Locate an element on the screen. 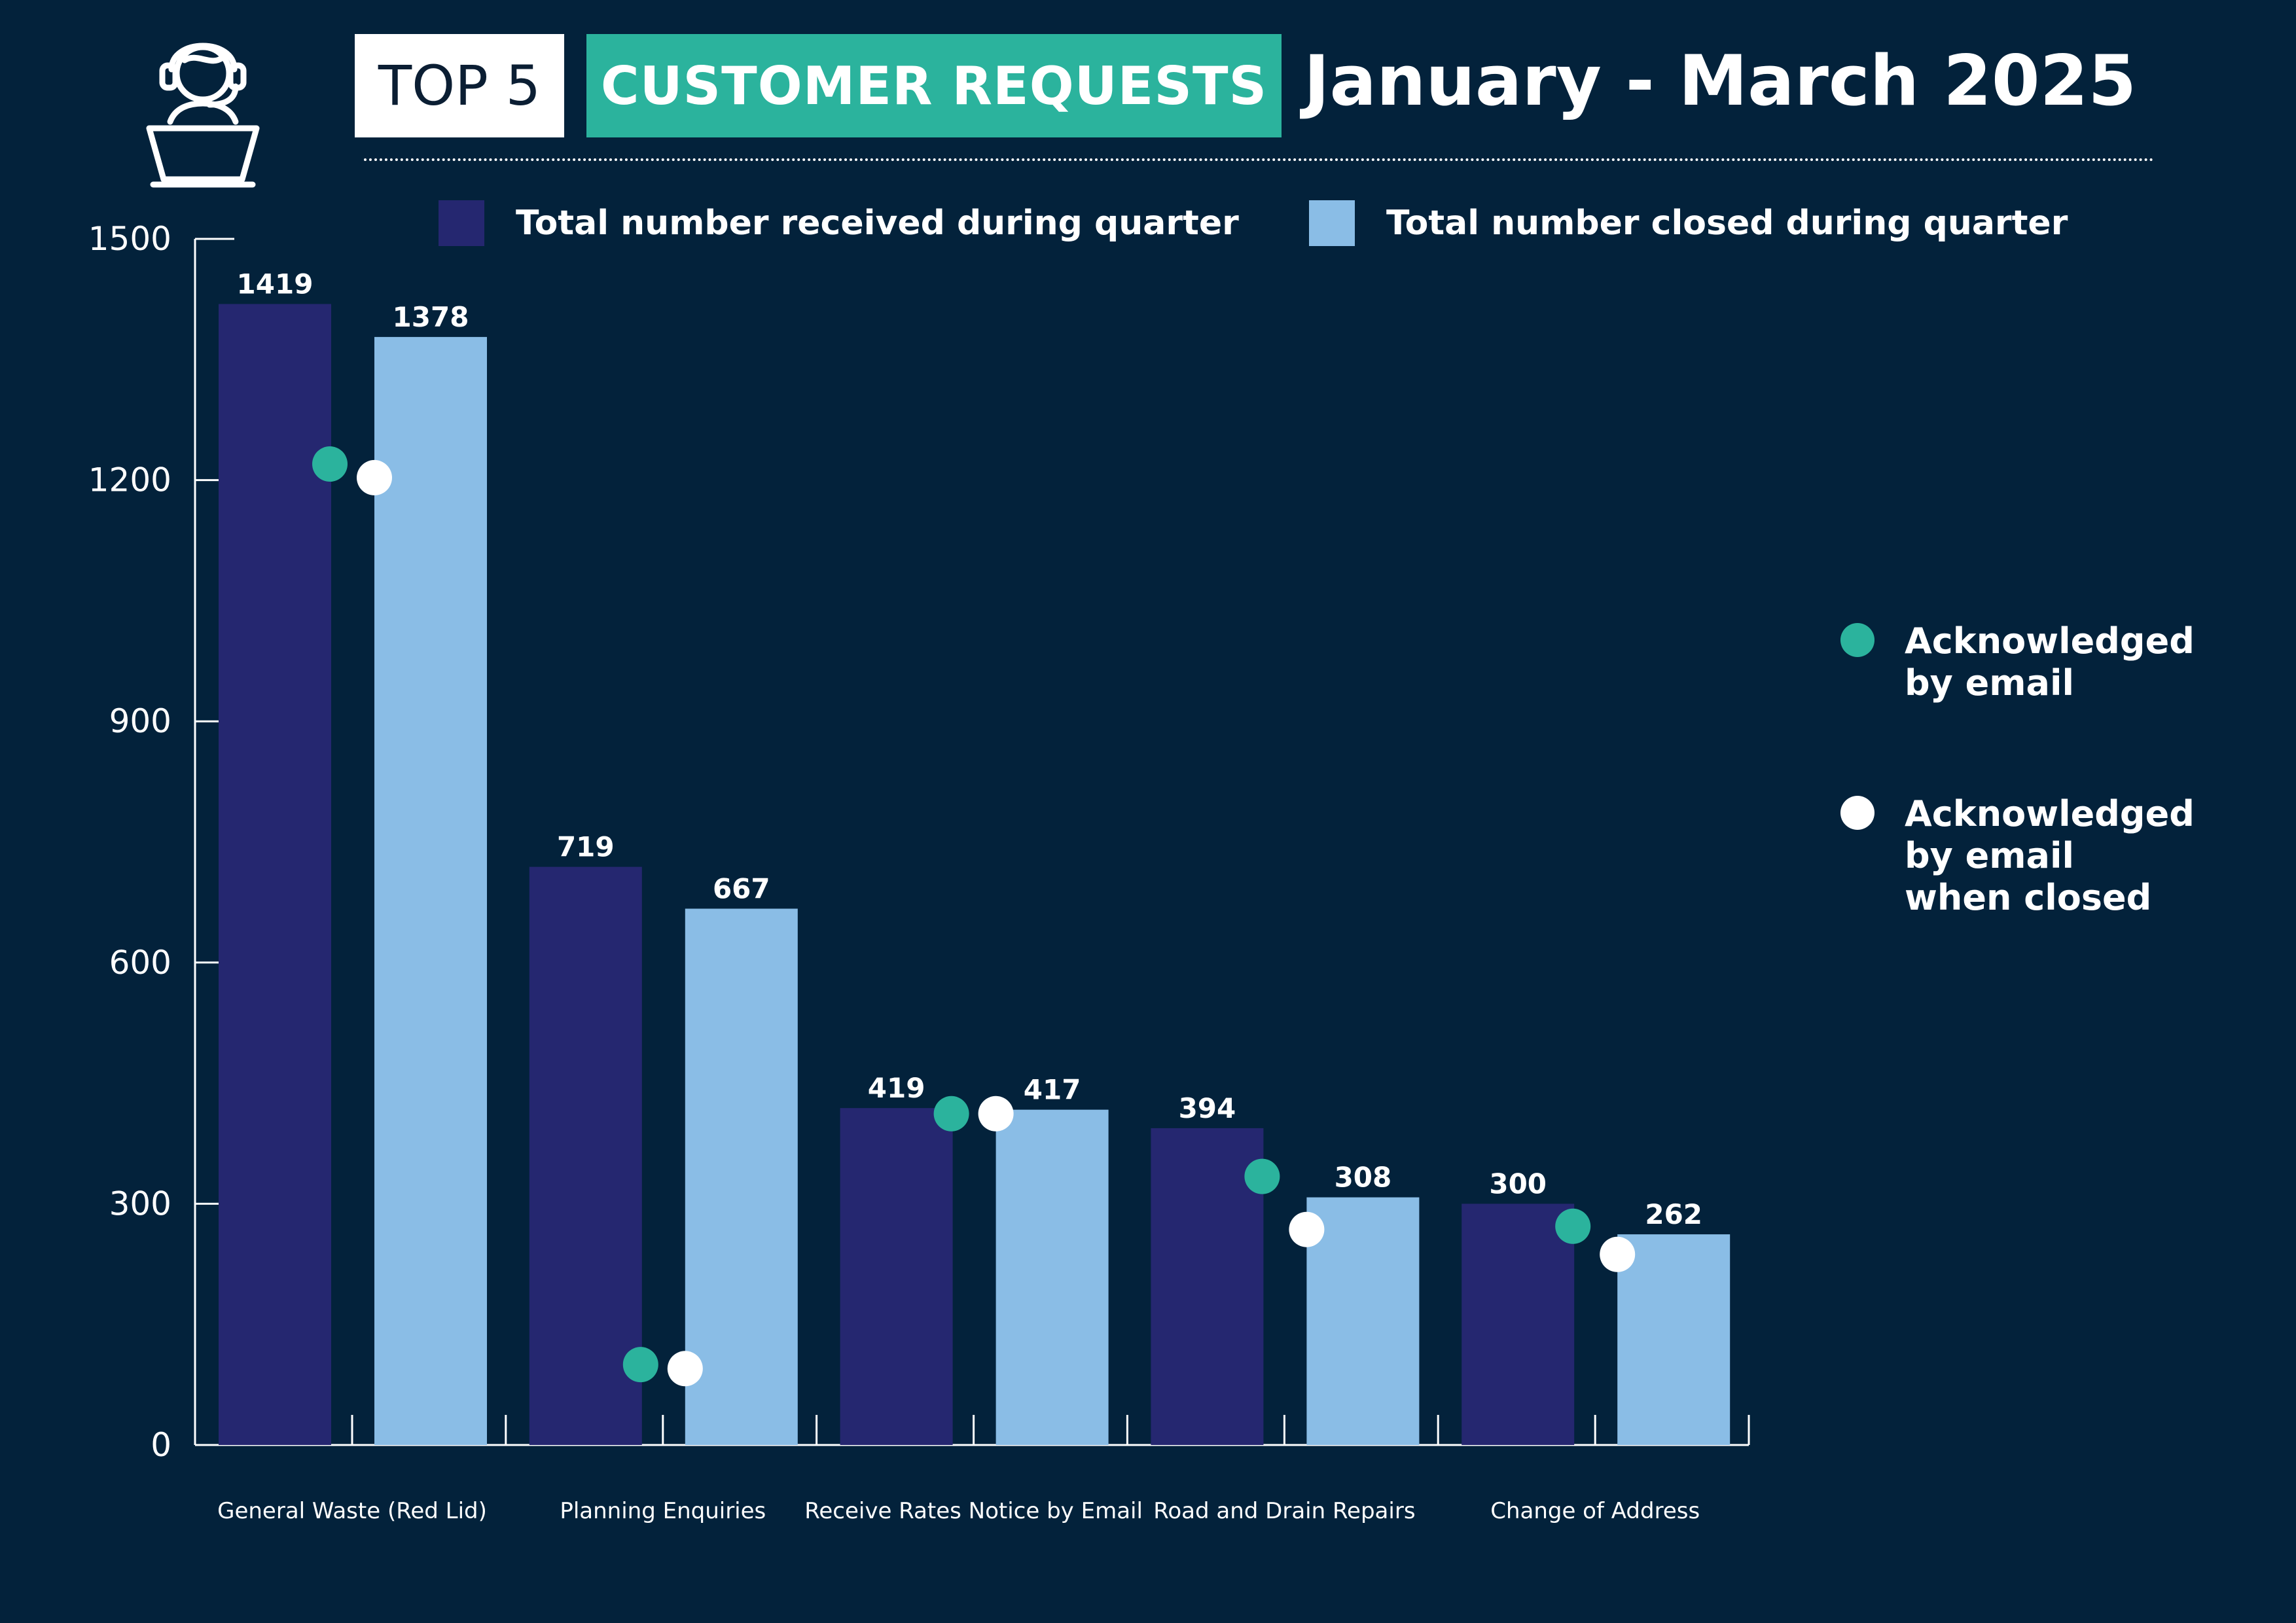 The height and width of the screenshot is (1623, 2296). legend-item-closed: Total number closed during quarter is located at coordinates (1688, 223).